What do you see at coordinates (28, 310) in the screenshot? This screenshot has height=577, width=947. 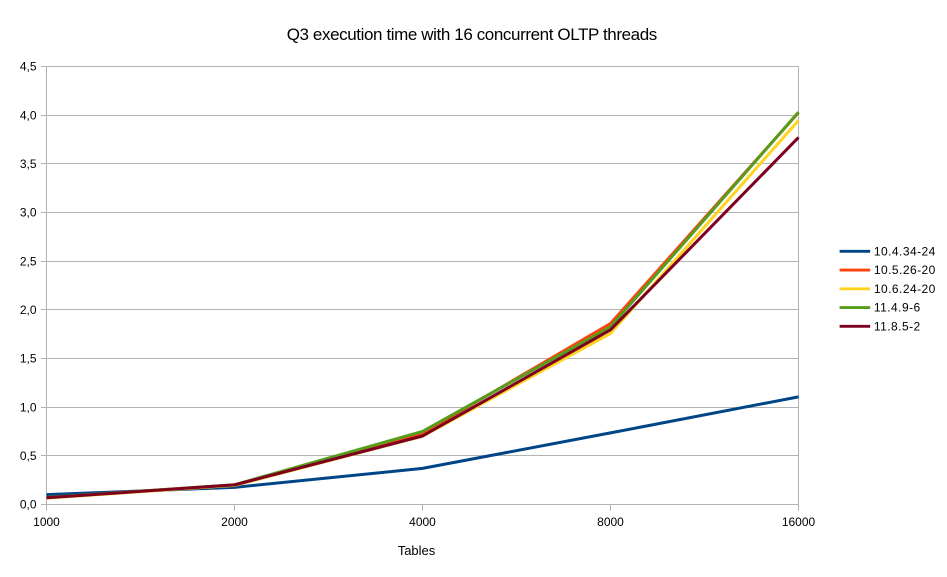 I see `svg-text: 2,0` at bounding box center [28, 310].